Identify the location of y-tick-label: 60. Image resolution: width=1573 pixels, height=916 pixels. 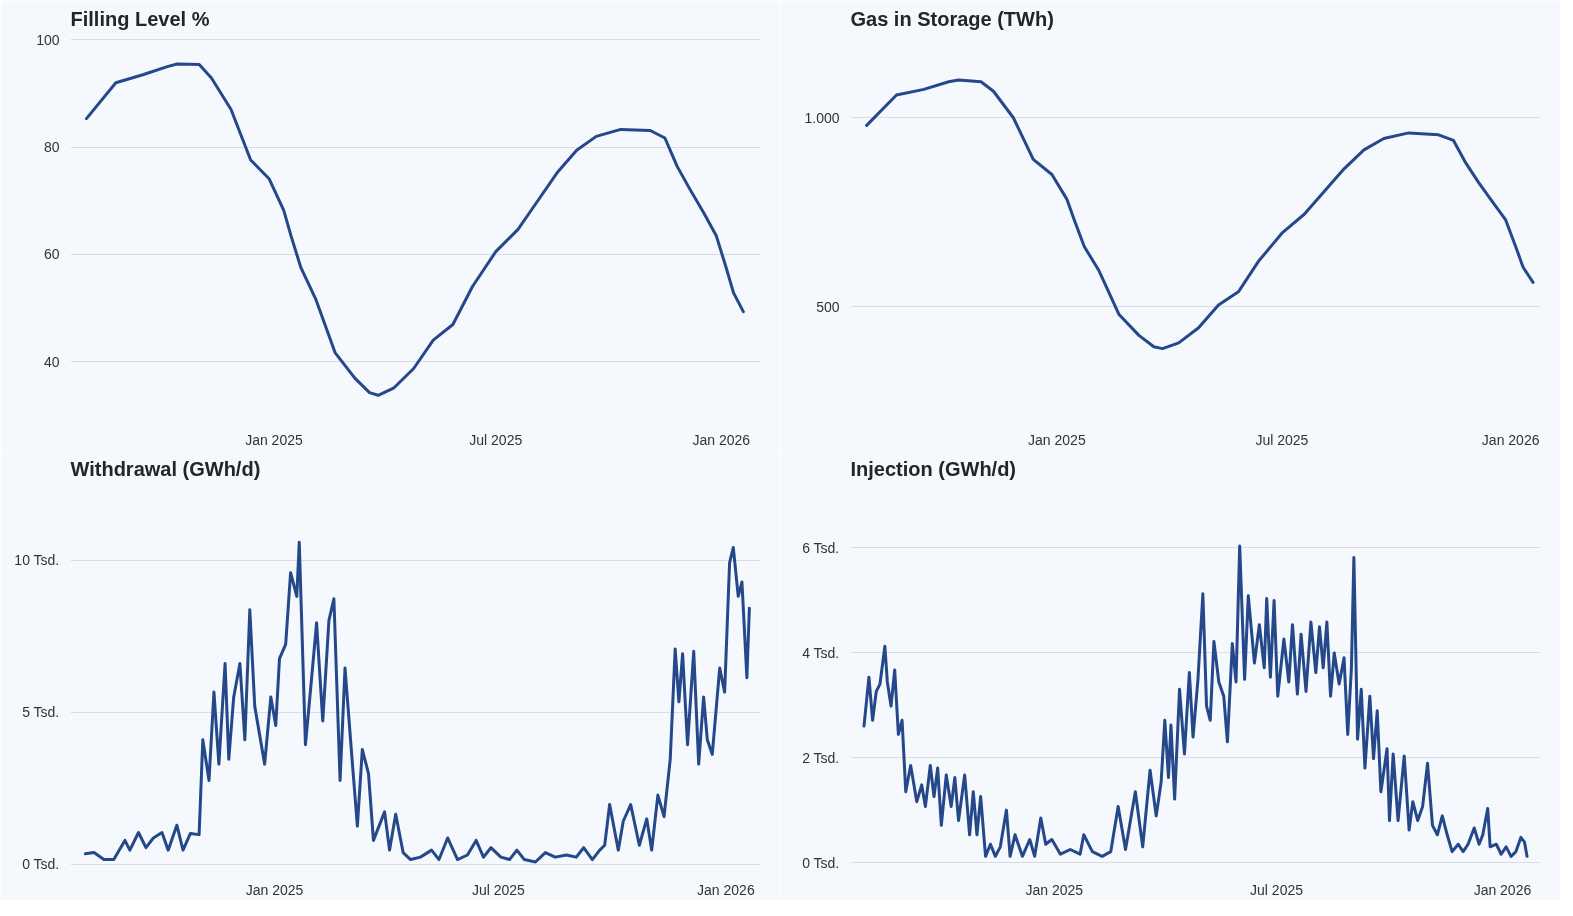
(51, 254).